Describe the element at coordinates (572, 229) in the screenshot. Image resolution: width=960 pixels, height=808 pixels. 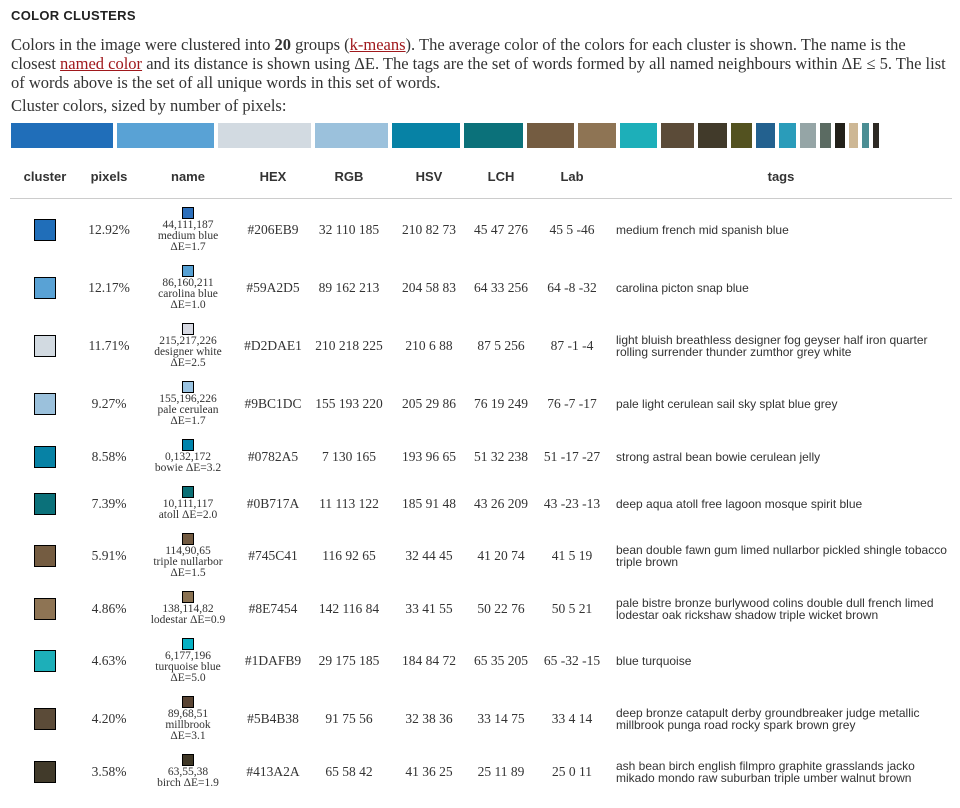
I see `lab-cell: 45 5 -46` at that location.